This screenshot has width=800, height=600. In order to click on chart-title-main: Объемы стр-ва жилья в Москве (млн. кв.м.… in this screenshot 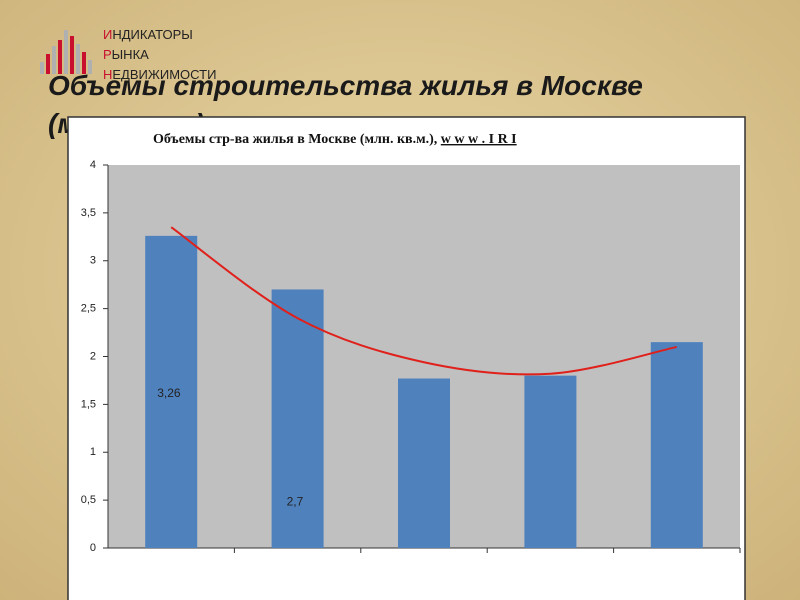, I will do `click(295, 139)`.